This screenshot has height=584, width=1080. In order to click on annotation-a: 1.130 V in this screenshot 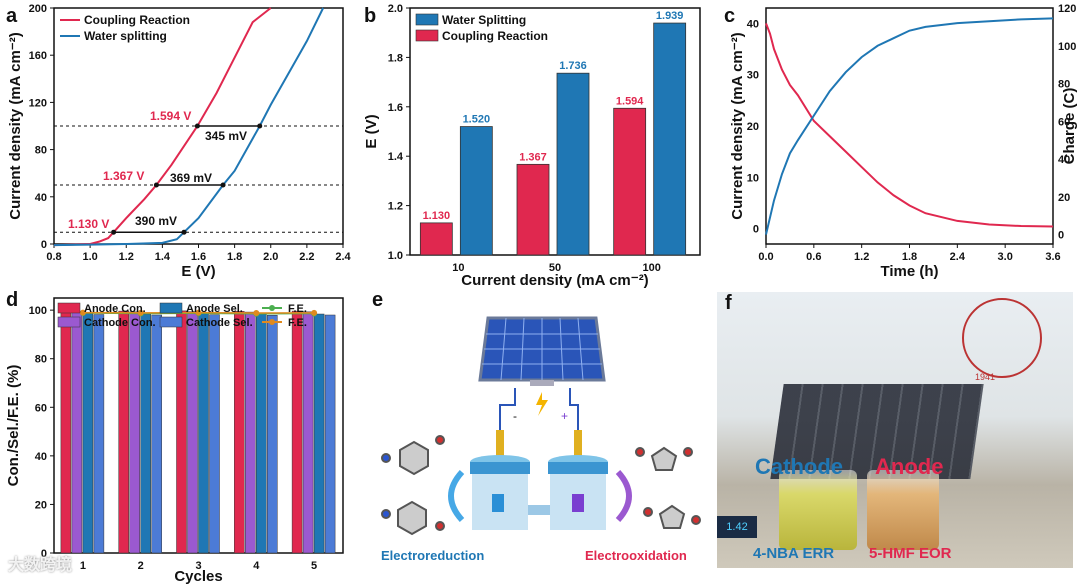, I will do `click(88, 224)`.